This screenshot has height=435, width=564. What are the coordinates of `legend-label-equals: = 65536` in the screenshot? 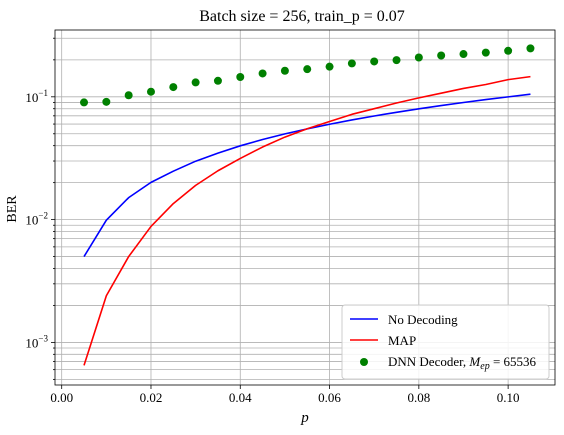 It's located at (513, 361).